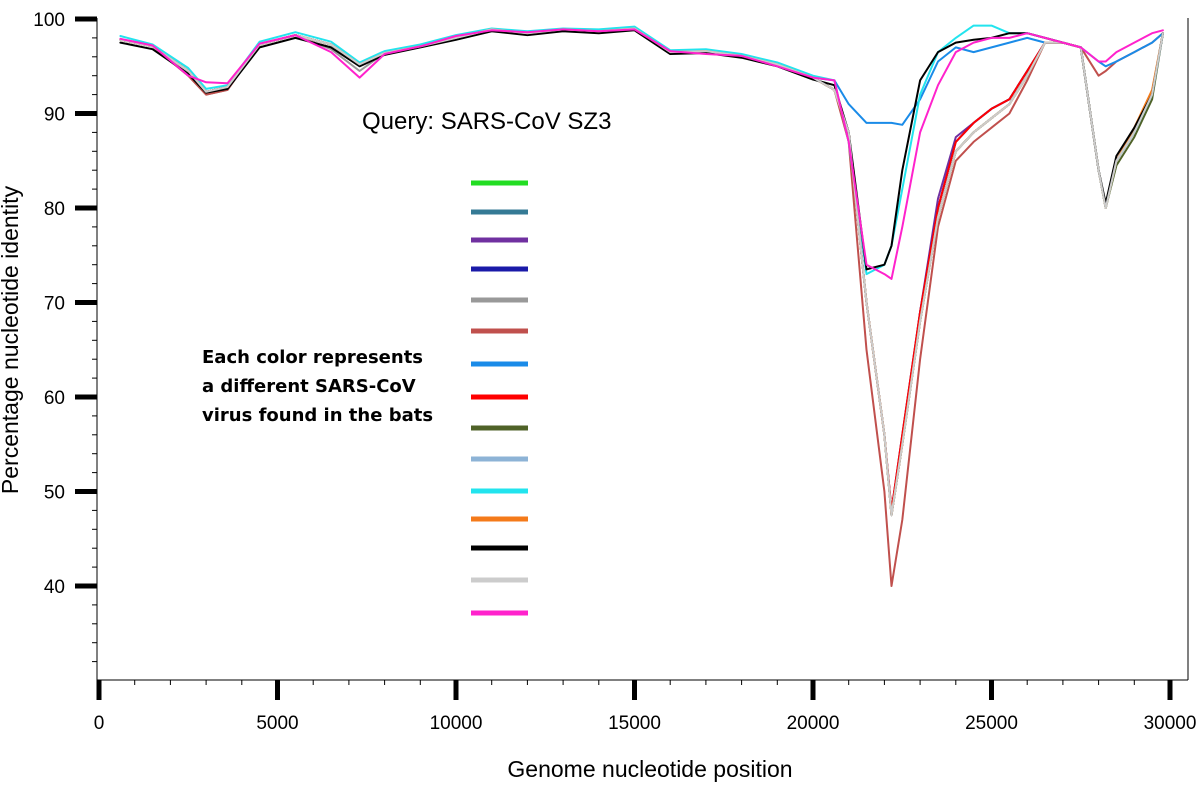 Image resolution: width=1200 pixels, height=797 pixels. What do you see at coordinates (99, 723) in the screenshot?
I see `x-tick-label-0: 0` at bounding box center [99, 723].